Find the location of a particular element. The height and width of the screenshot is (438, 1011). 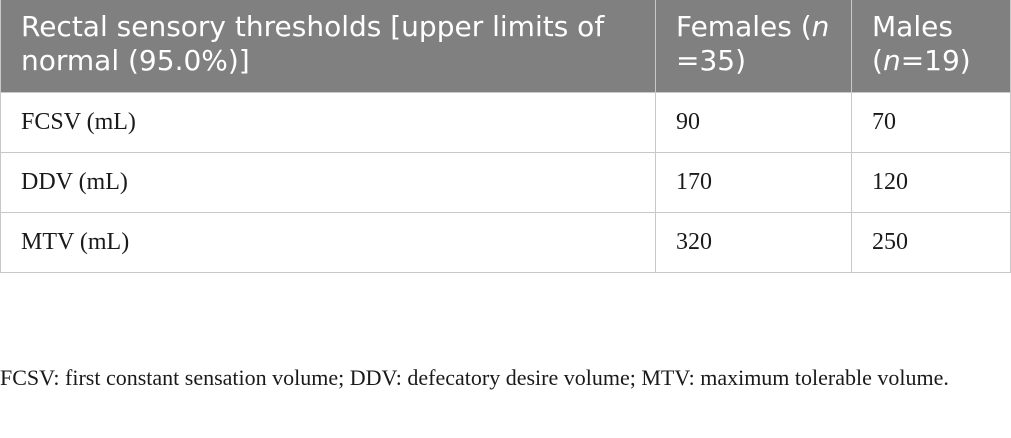

row-label: DDV (mL) is located at coordinates (328, 182).